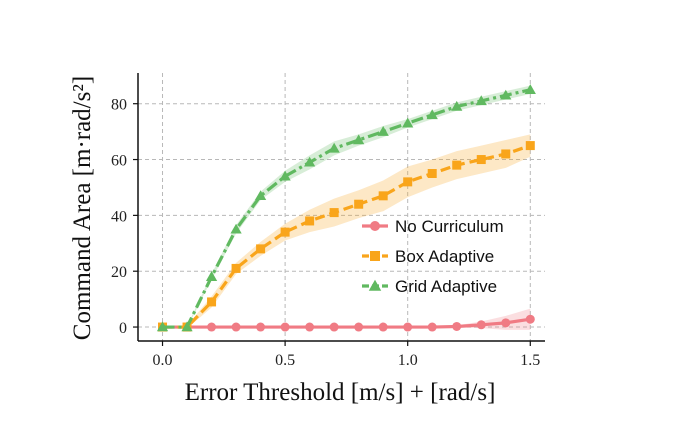  What do you see at coordinates (123, 328) in the screenshot?
I see `y-tick-label: 0` at bounding box center [123, 328].